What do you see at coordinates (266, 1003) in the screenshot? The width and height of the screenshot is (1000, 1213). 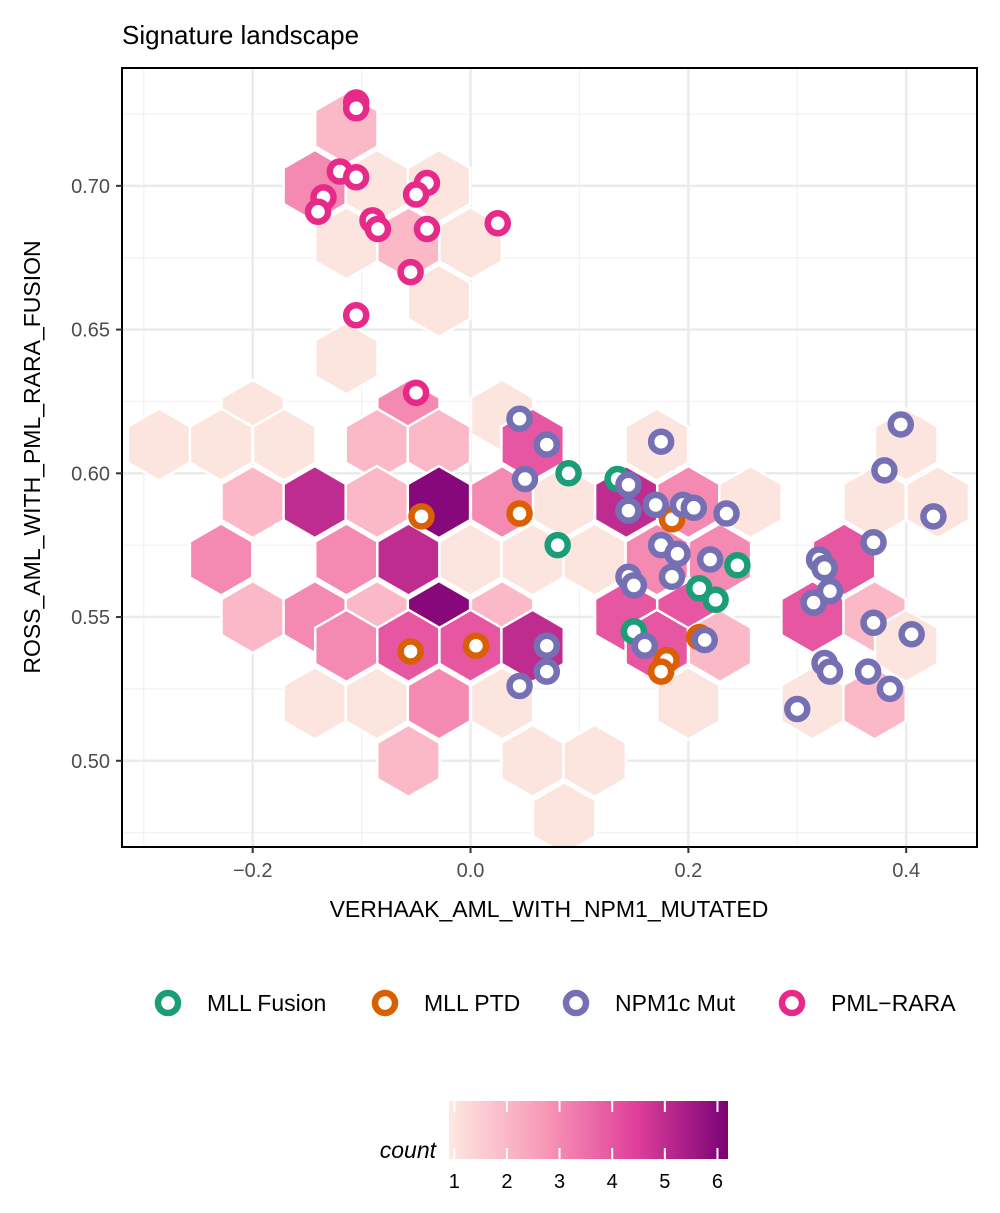 I see `legend-label: MLL Fusion` at bounding box center [266, 1003].